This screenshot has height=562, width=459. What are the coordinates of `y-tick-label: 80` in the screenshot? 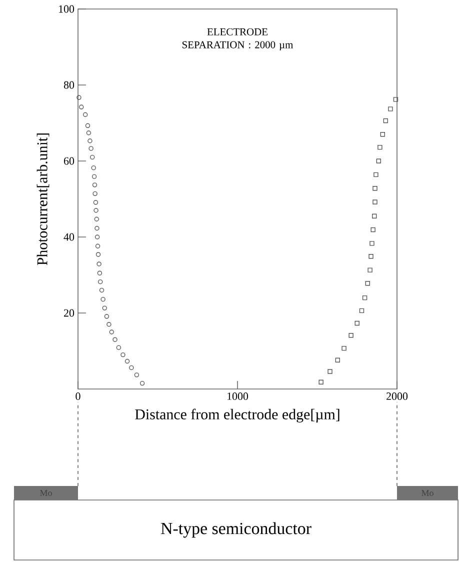 It's located at (69, 85).